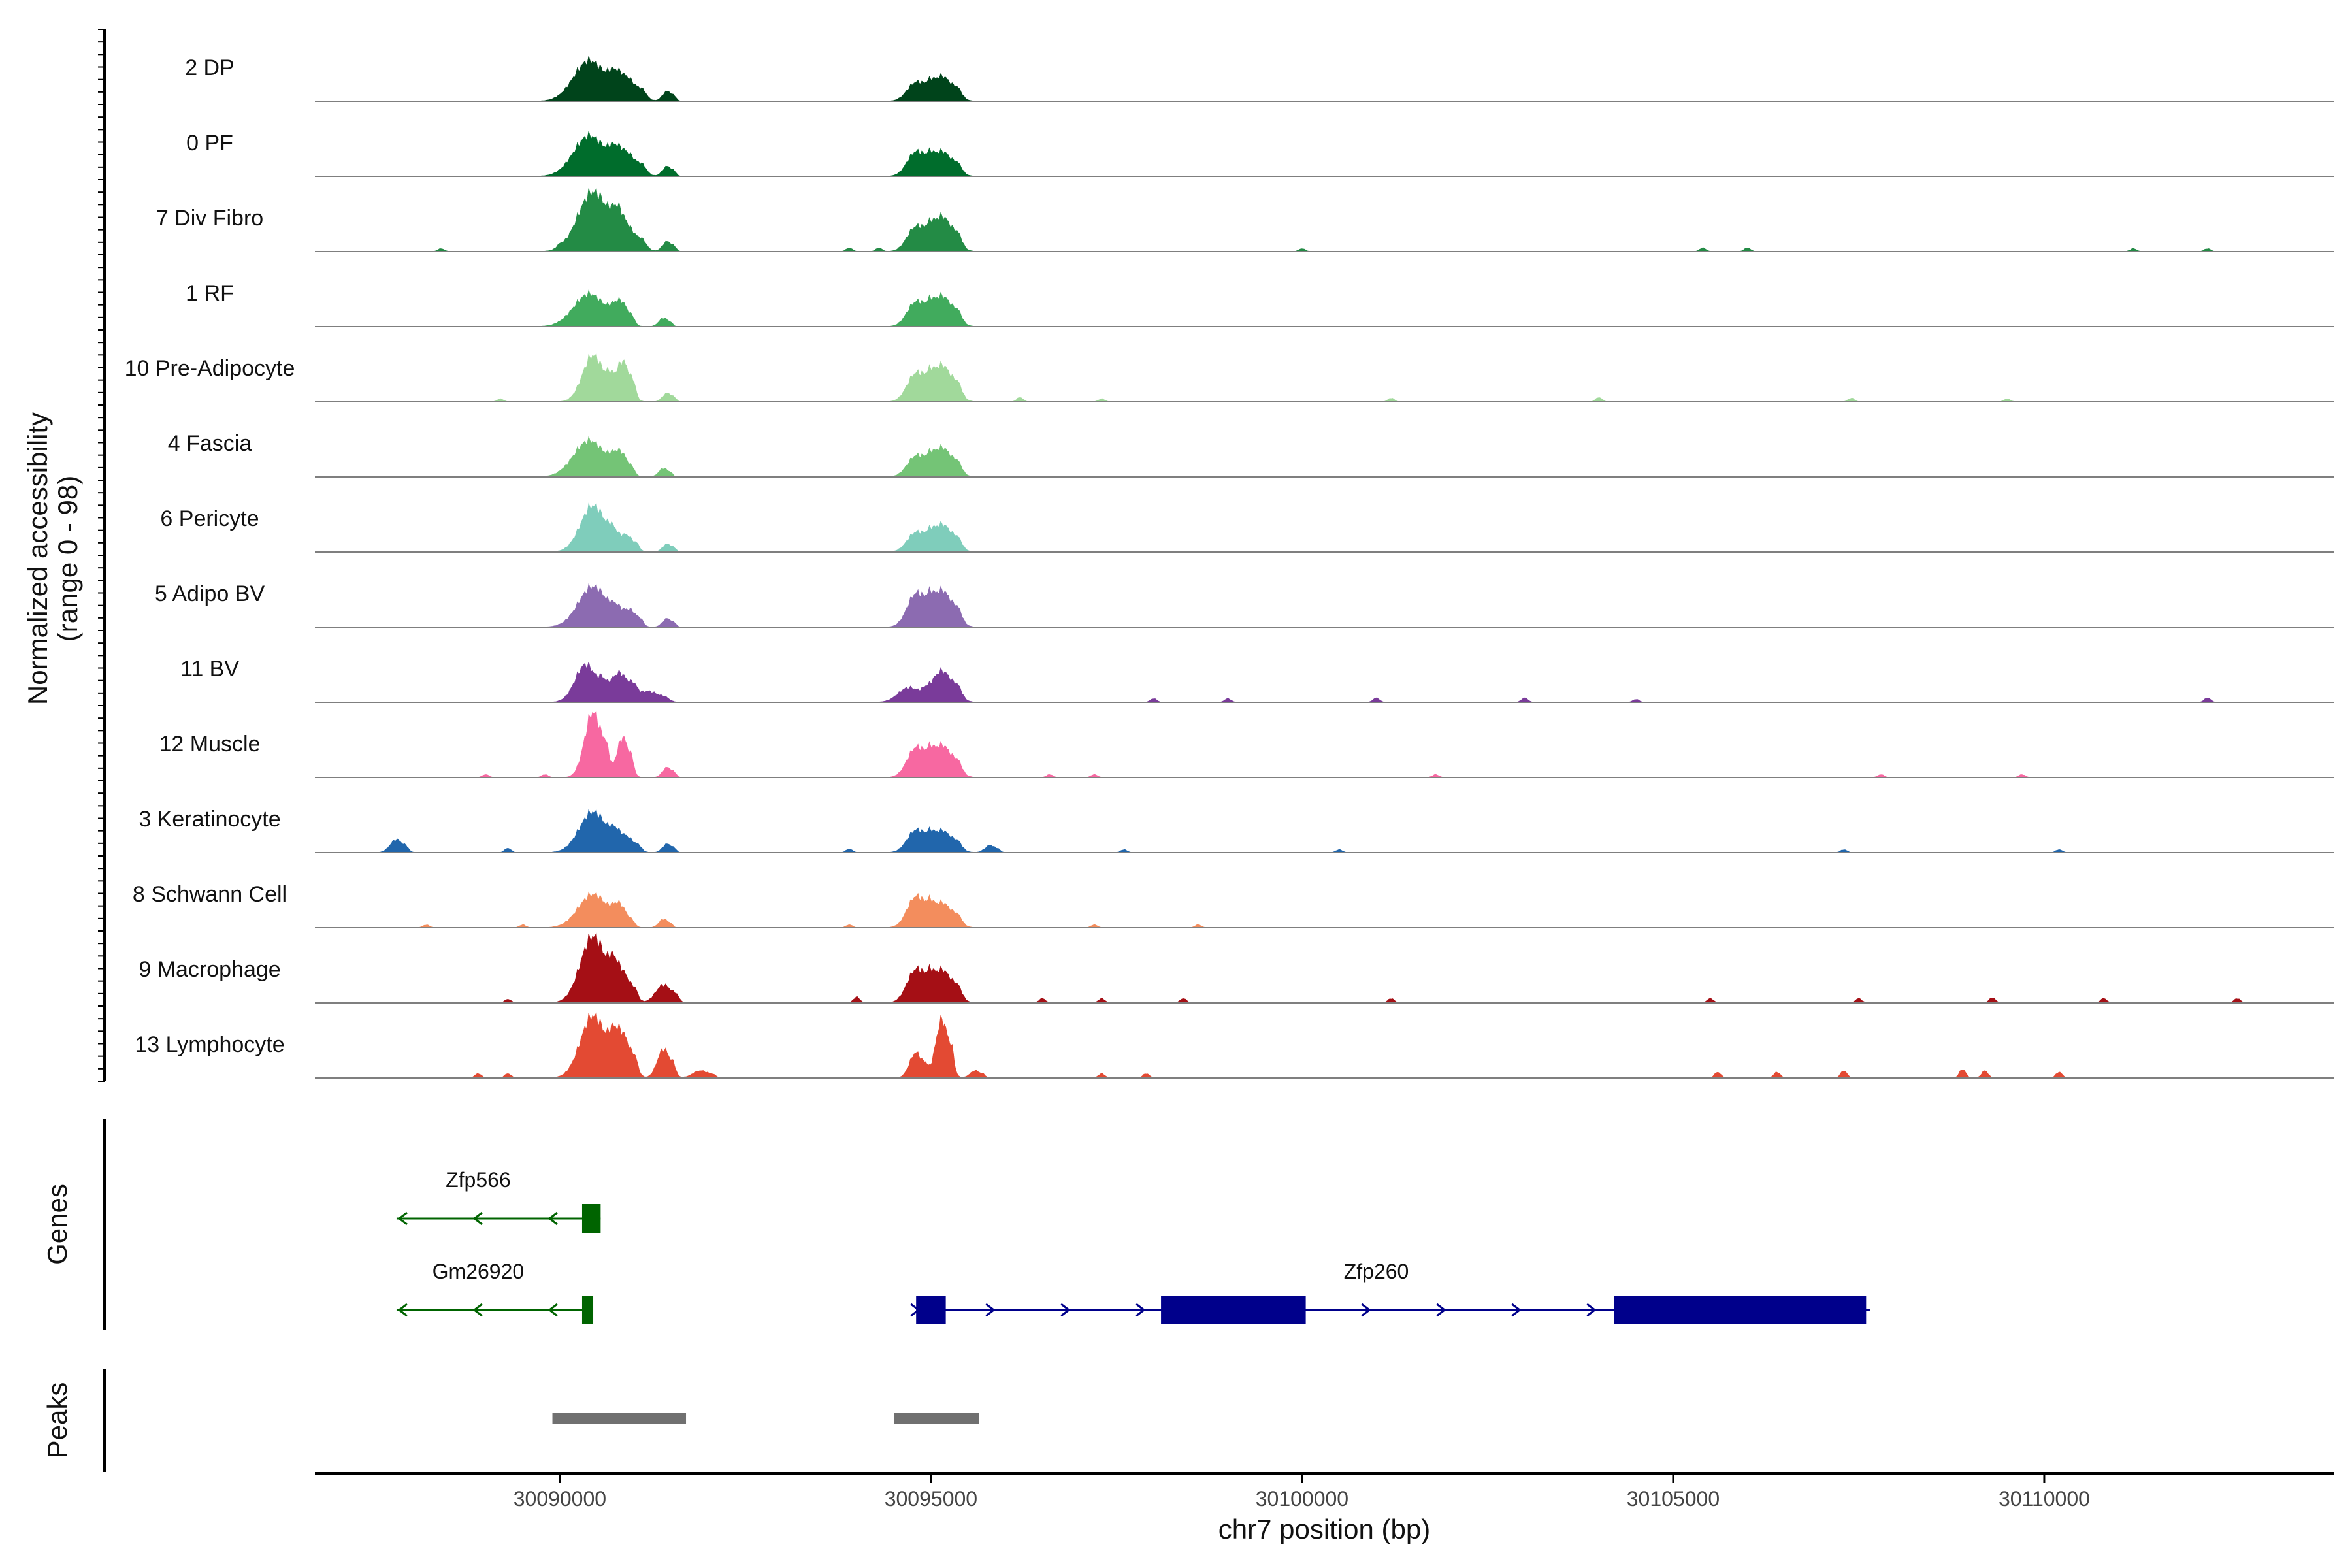 This screenshot has height=1568, width=2352. What do you see at coordinates (210, 443) in the screenshot?
I see `track-label: 4 Fascia` at bounding box center [210, 443].